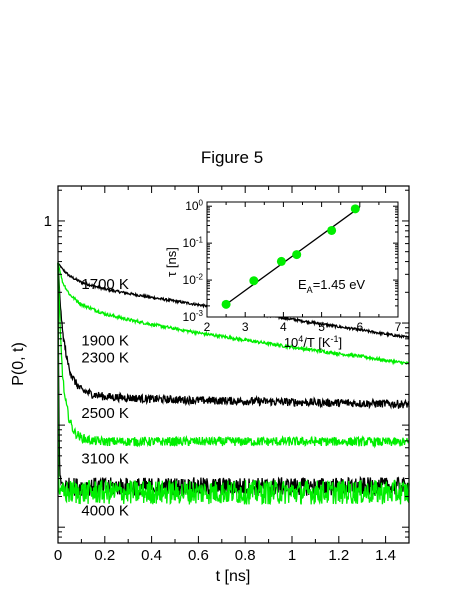 The width and height of the screenshot is (463, 599). I want to click on inset-x-ticks: 2 3 4 5 6 7, so click(303, 268).